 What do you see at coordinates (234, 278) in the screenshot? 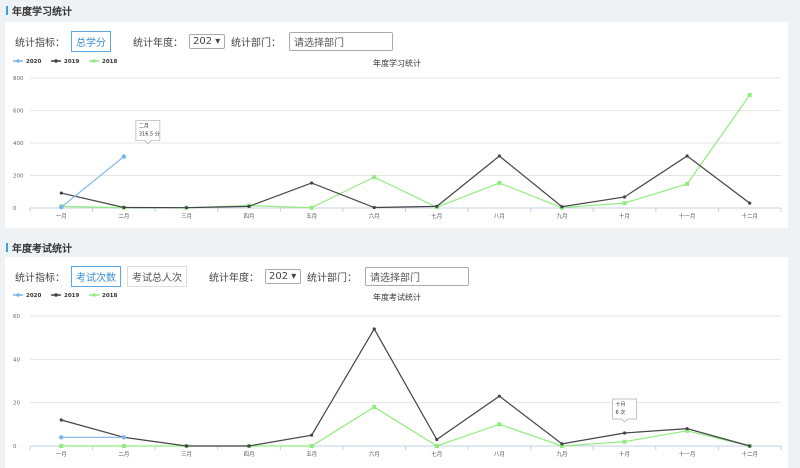
I see `year-label: 统计年度：` at bounding box center [234, 278].